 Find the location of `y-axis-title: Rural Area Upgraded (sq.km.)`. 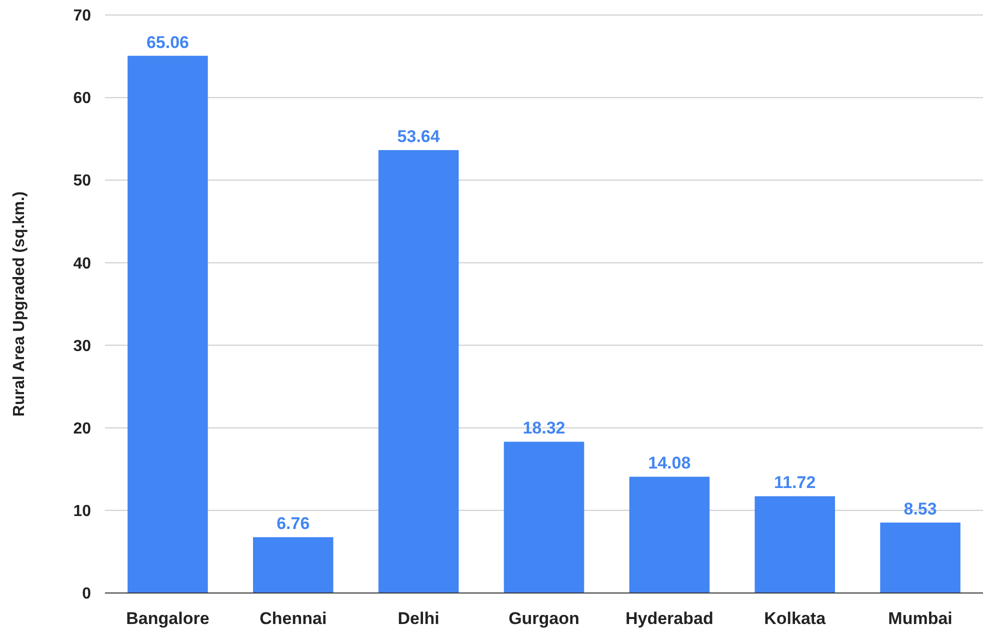

y-axis-title: Rural Area Upgraded (sq.km.) is located at coordinates (19, 304).